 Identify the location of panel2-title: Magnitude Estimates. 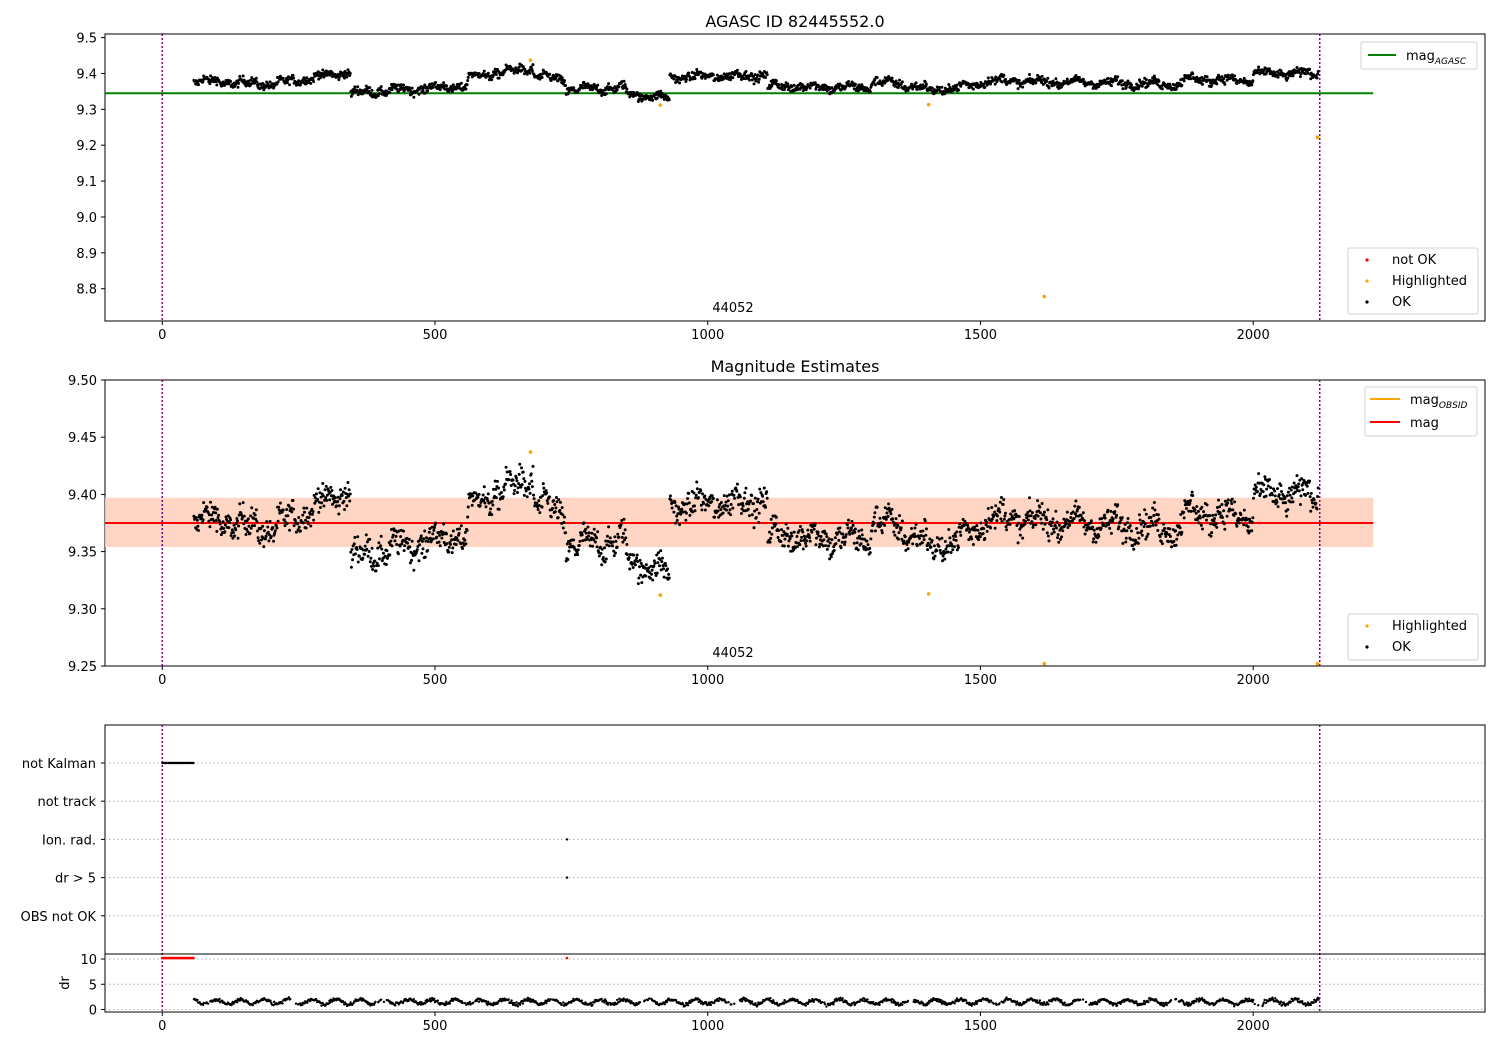
(795, 366).